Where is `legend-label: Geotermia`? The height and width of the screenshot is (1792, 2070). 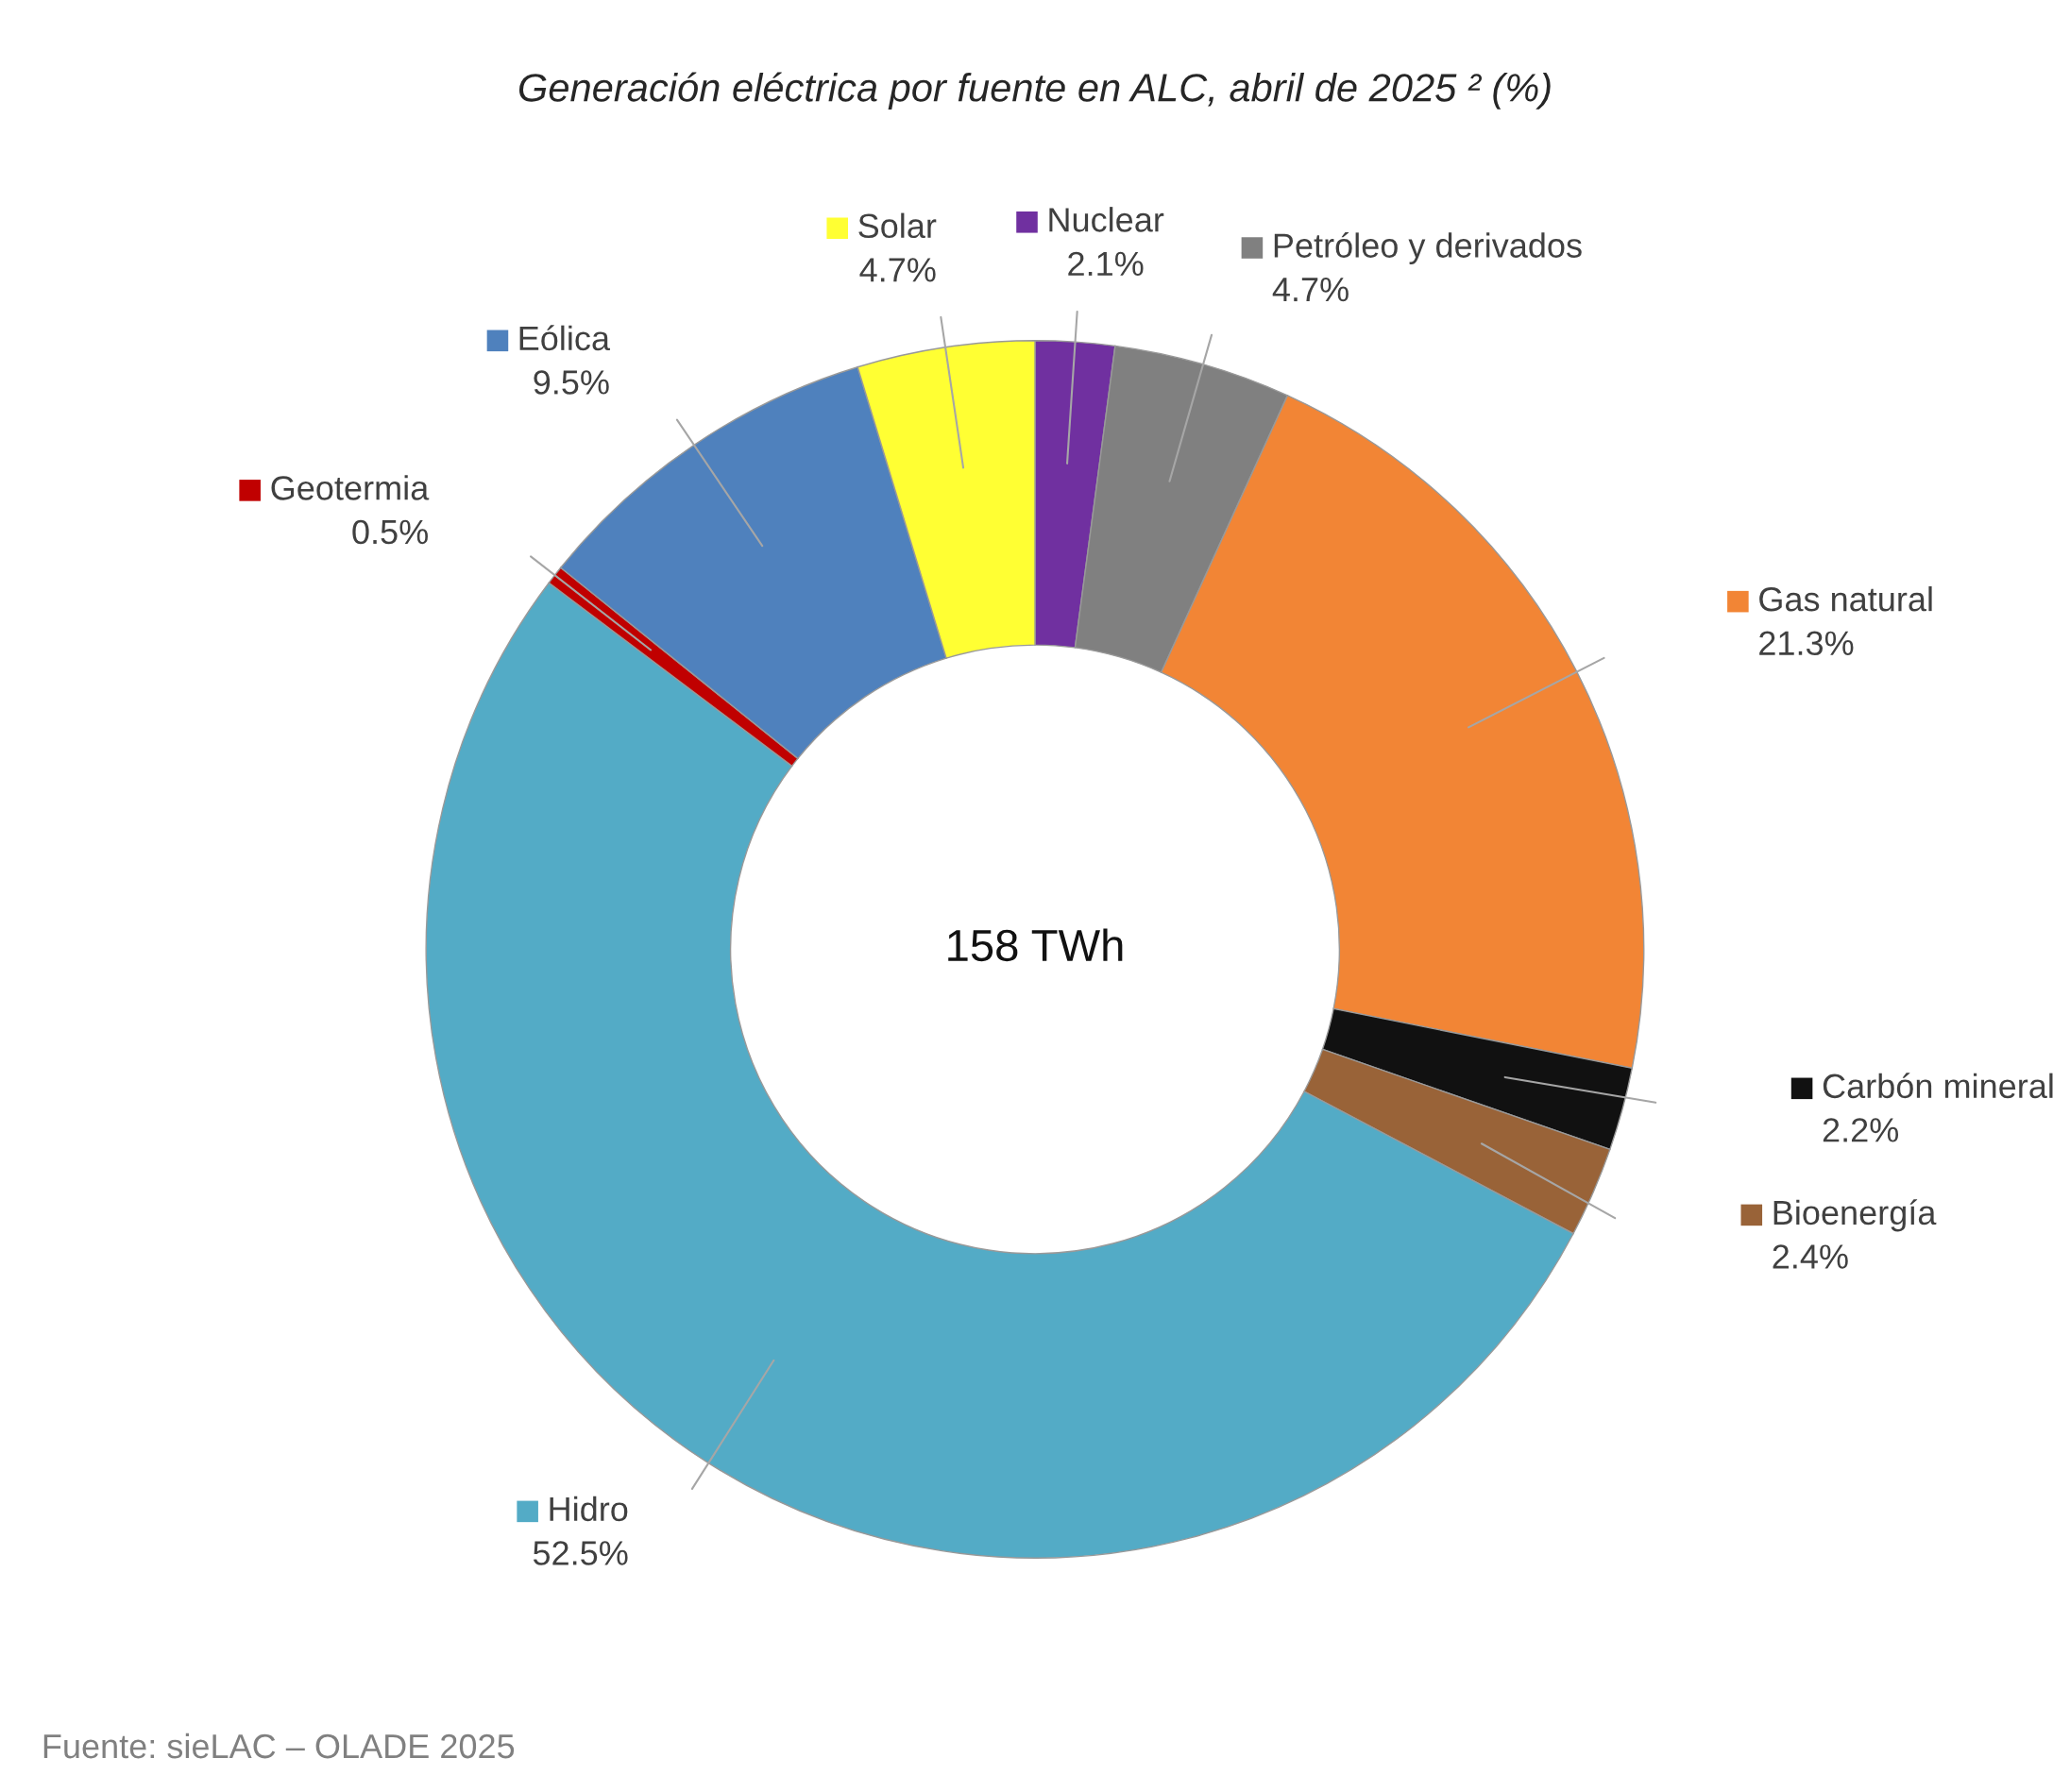
legend-label: Geotermia is located at coordinates (350, 488).